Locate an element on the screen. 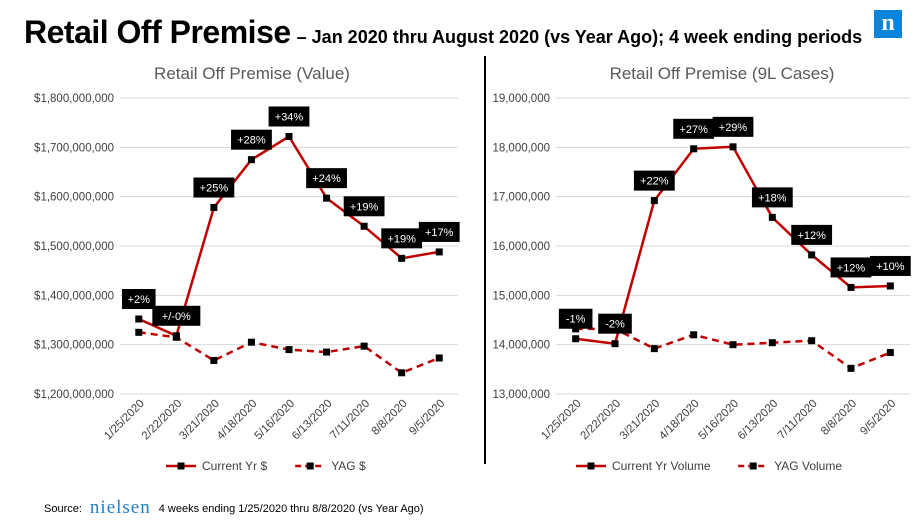  data-label-text: +10% is located at coordinates (890, 267).